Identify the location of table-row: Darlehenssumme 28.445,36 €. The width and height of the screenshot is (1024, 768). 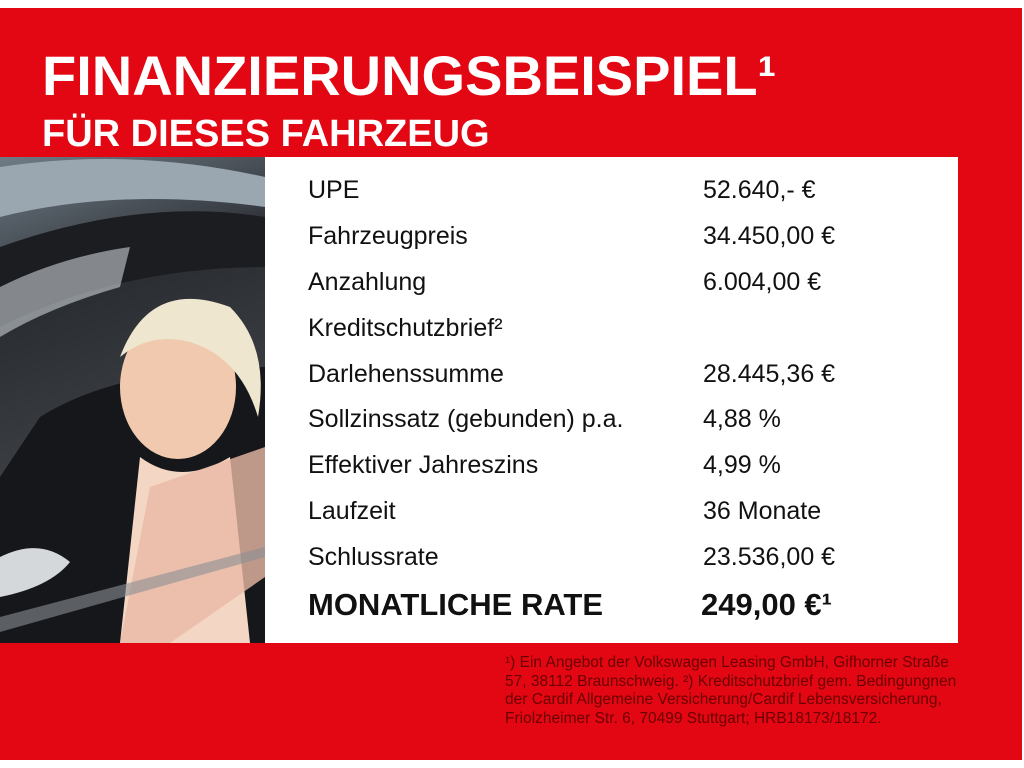
(628, 374).